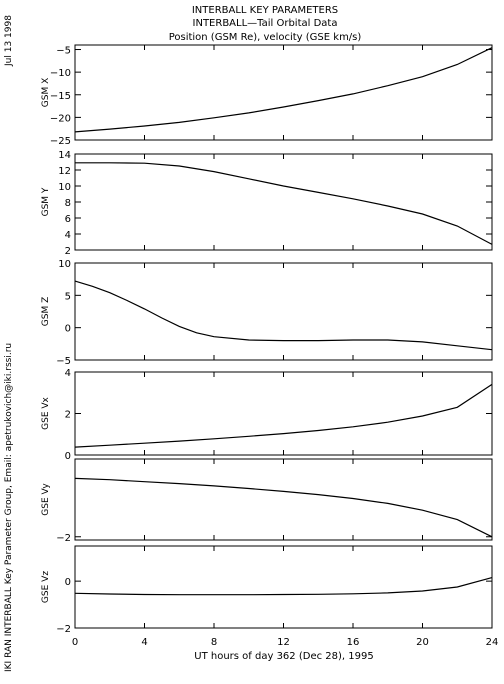  What do you see at coordinates (265, 23) in the screenshot?
I see `title-line-2: INTERBALL—Tail Orbital Data` at bounding box center [265, 23].